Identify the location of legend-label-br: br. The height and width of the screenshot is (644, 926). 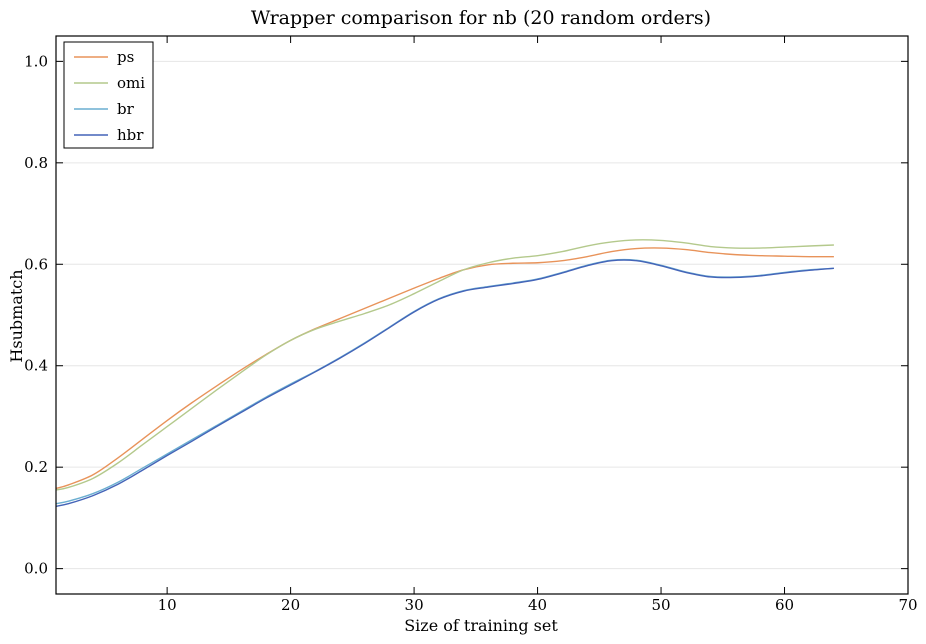
(126, 109).